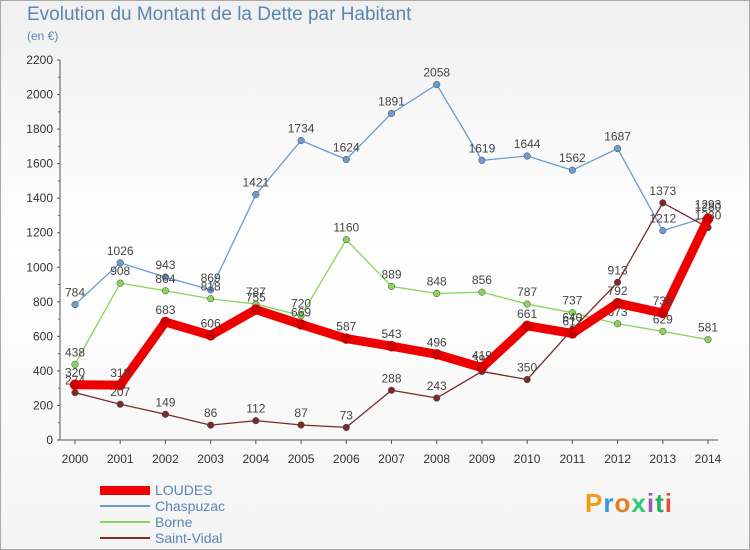  Describe the element at coordinates (301, 128) in the screenshot. I see `data-label: 1734` at that location.